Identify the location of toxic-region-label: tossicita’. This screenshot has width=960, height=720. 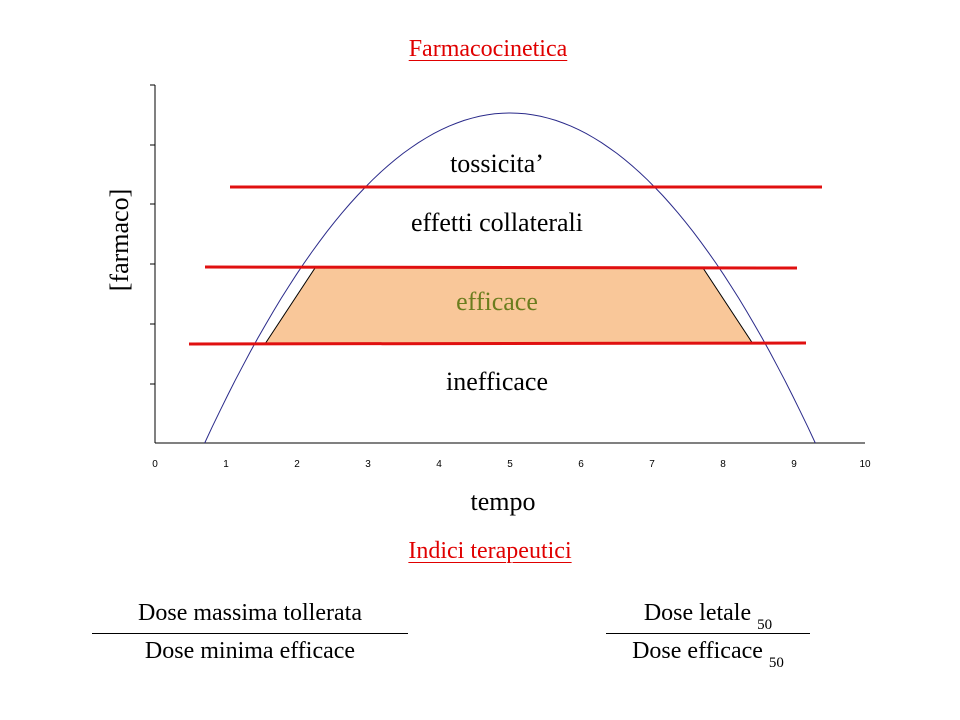
(497, 163).